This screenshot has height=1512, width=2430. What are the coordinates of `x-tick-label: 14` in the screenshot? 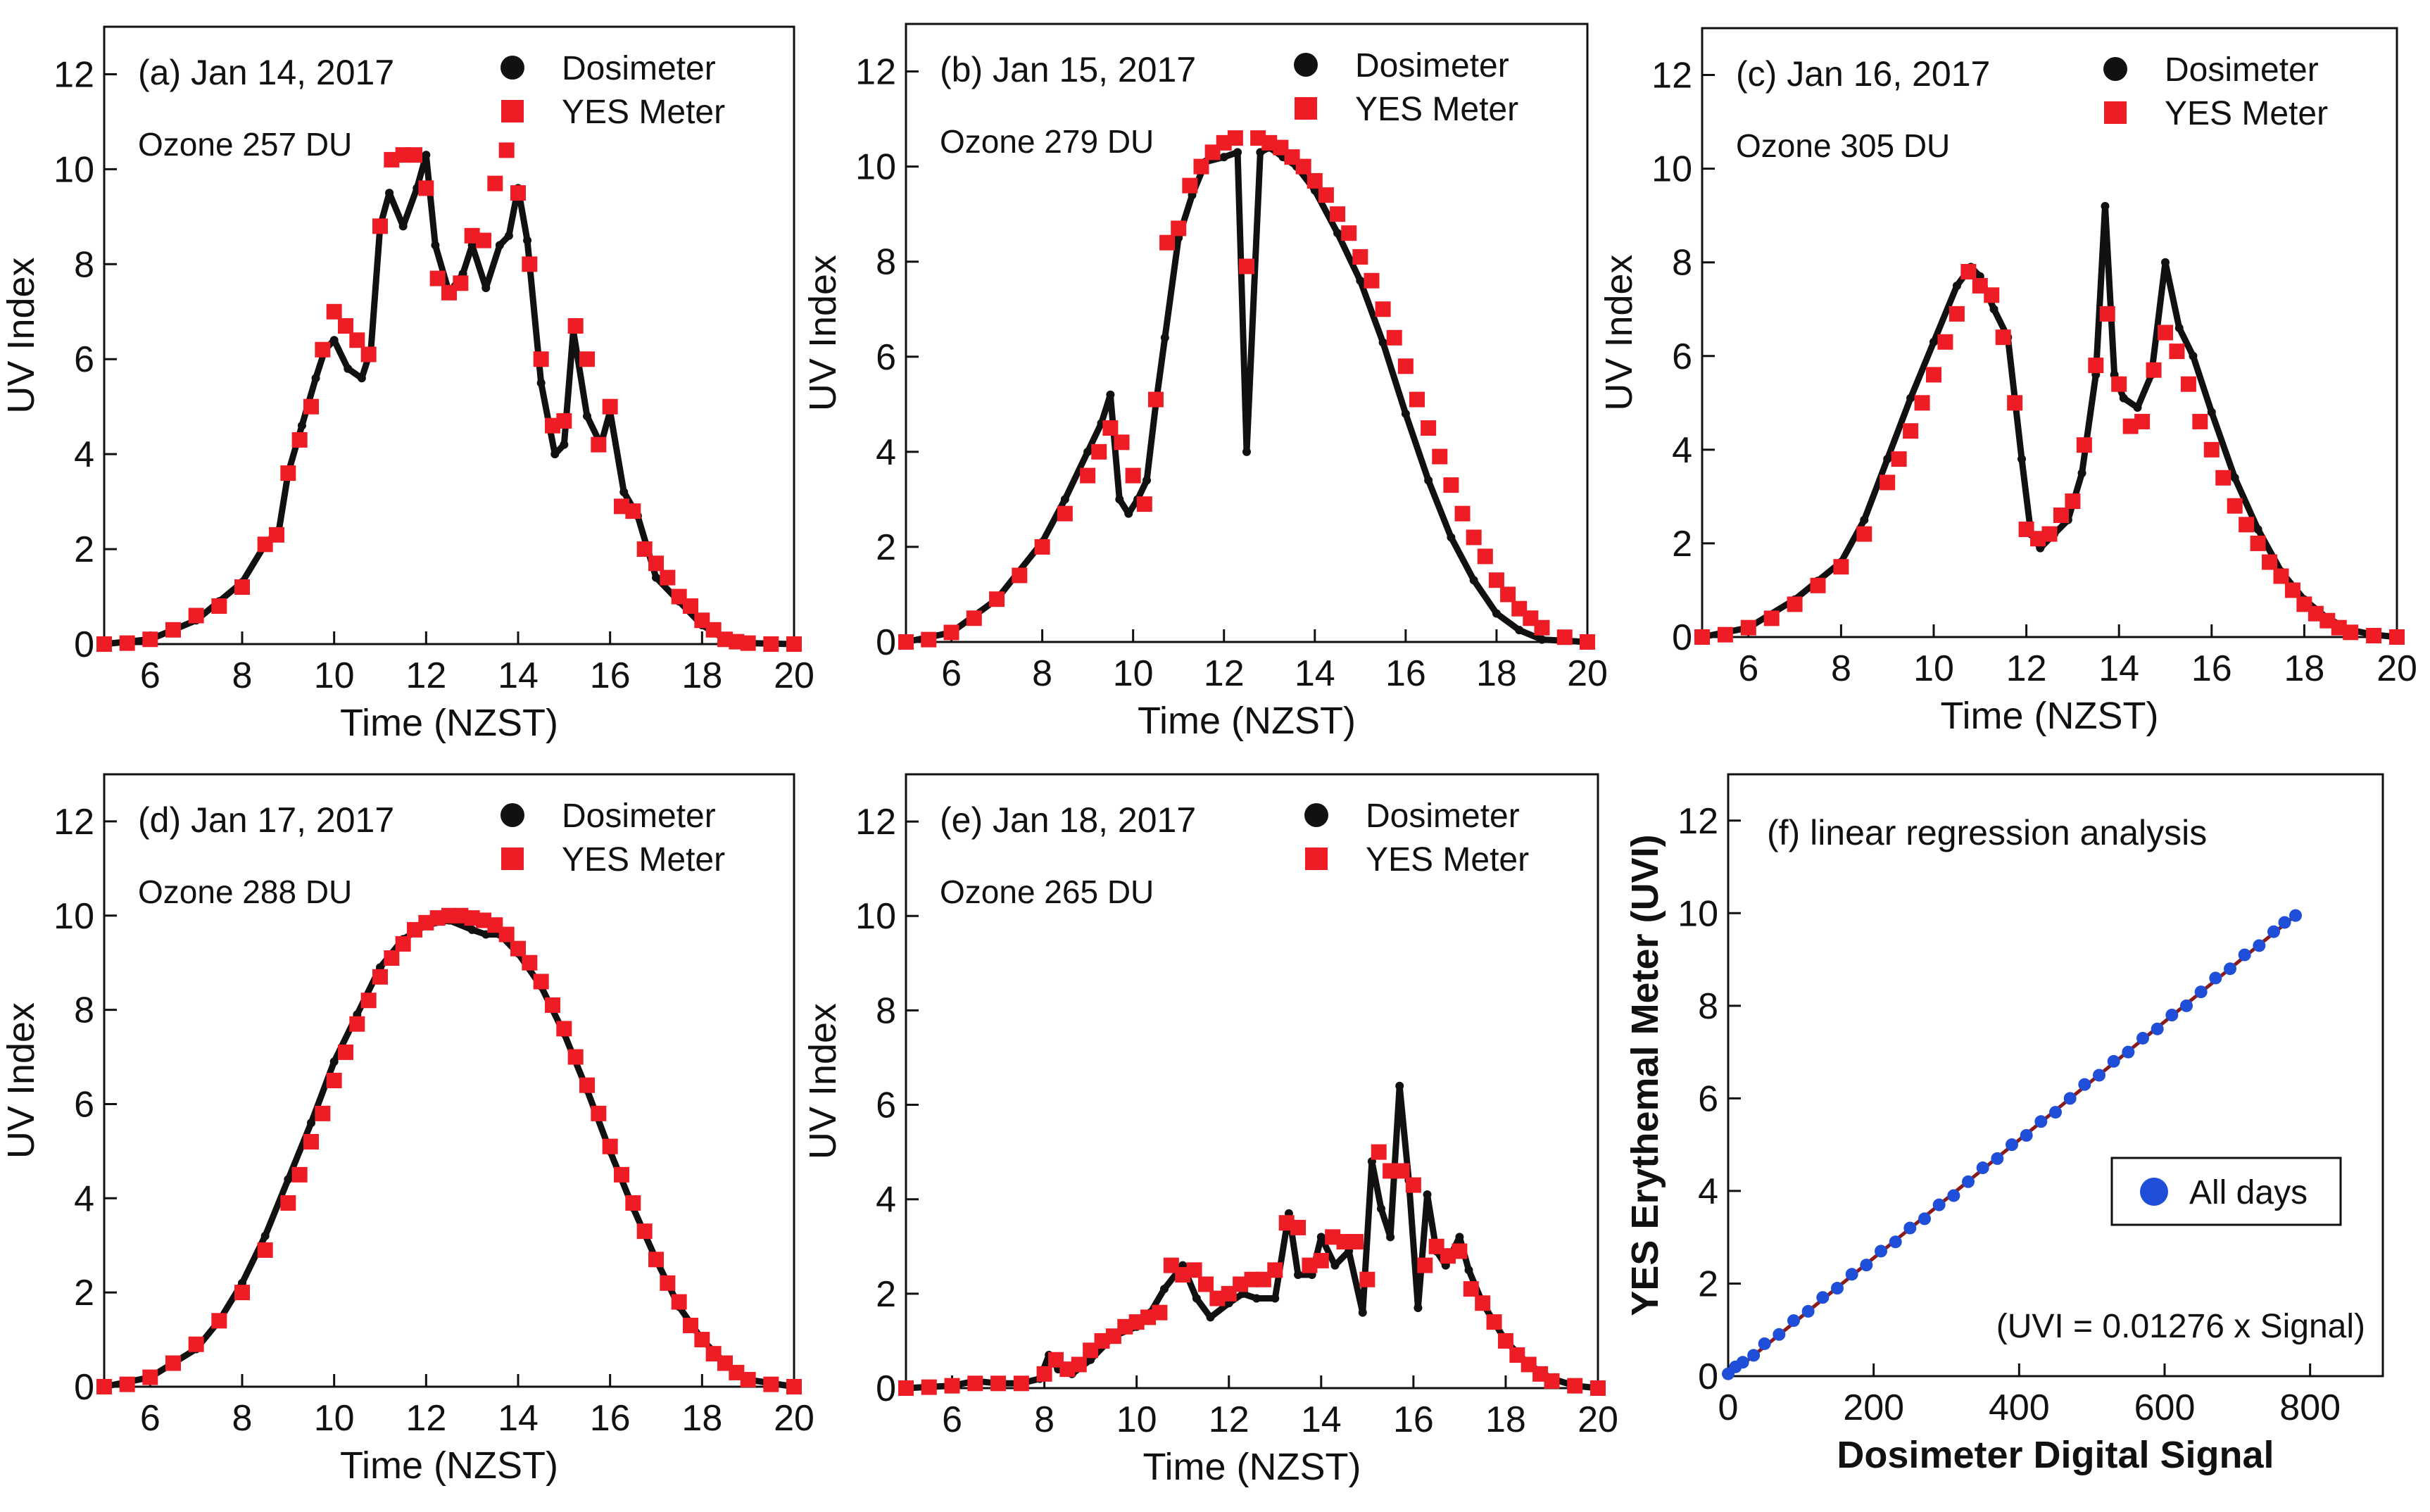 It's located at (1315, 673).